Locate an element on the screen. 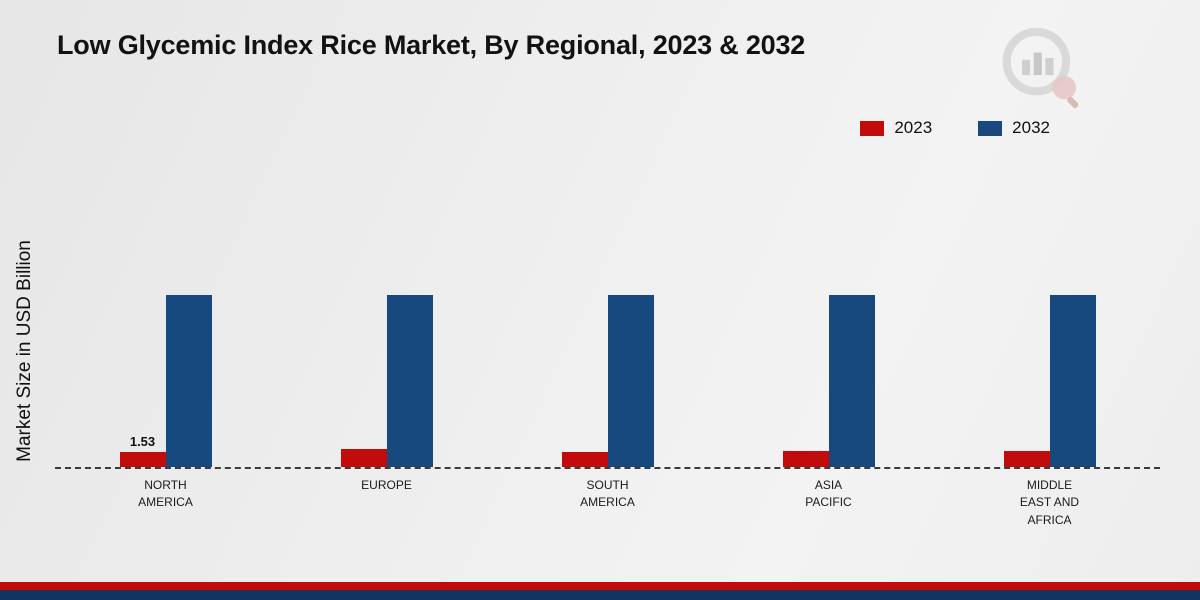 This screenshot has height=600, width=1200. category-group: EUROPE is located at coordinates (386, 323).